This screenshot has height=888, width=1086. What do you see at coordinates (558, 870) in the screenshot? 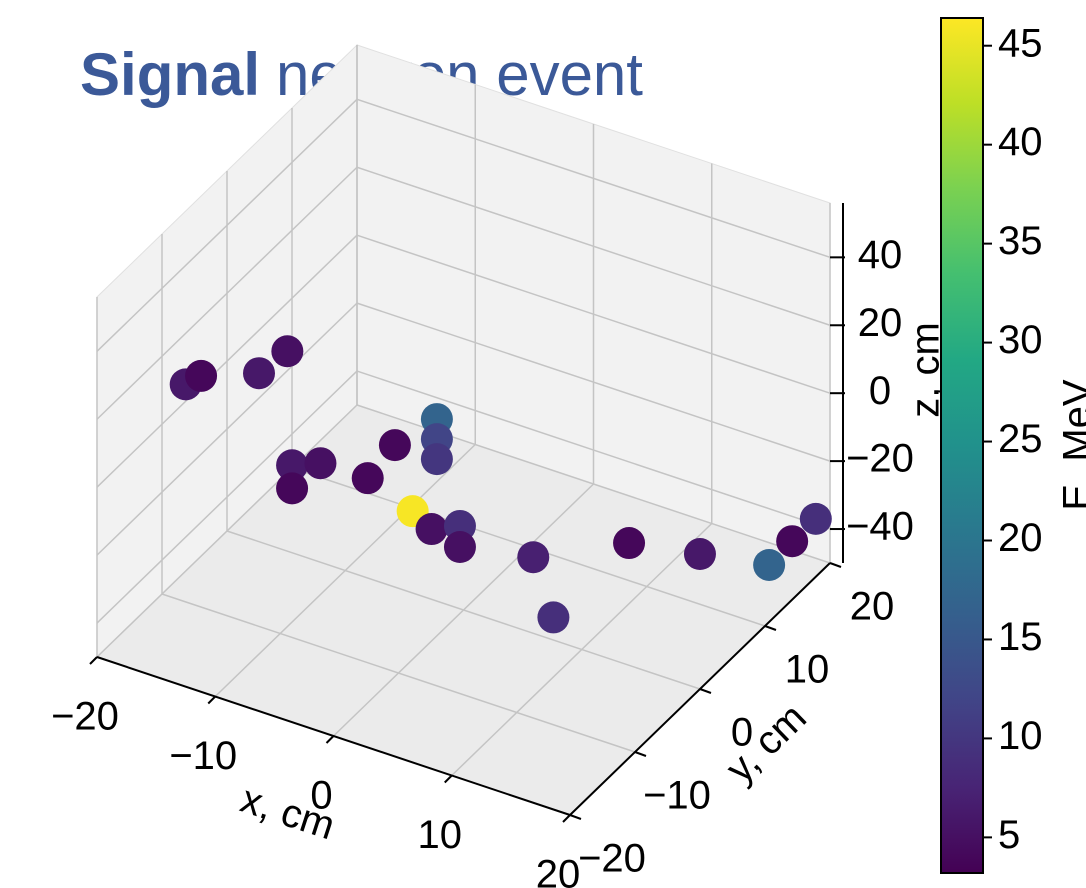
I see `x-tick-label: 20` at bounding box center [558, 870].